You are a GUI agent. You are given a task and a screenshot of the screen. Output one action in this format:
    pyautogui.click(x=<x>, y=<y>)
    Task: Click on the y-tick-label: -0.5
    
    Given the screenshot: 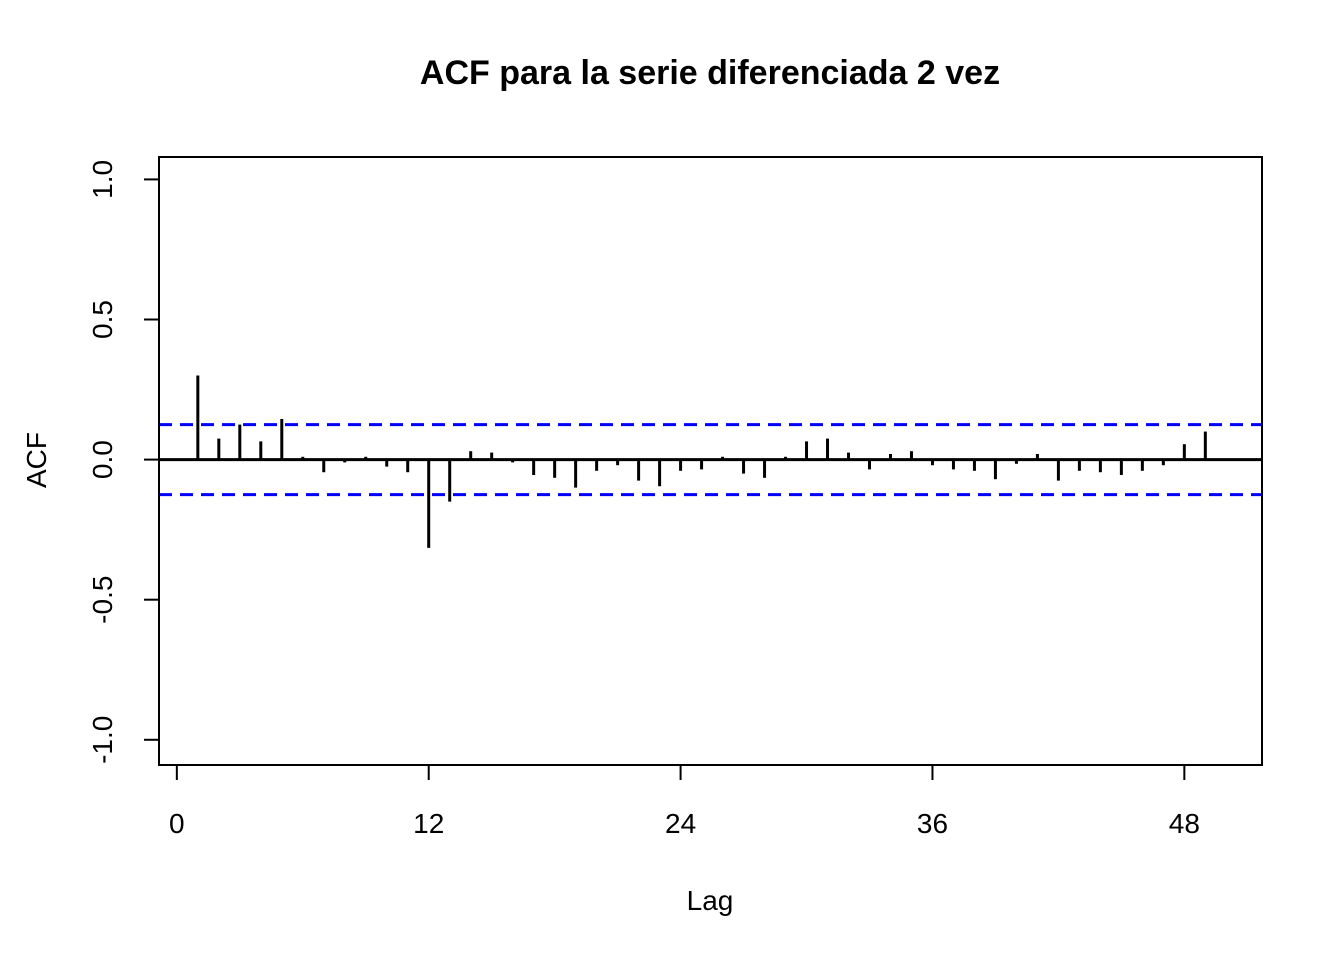 What is the action you would take?
    pyautogui.click(x=102, y=600)
    